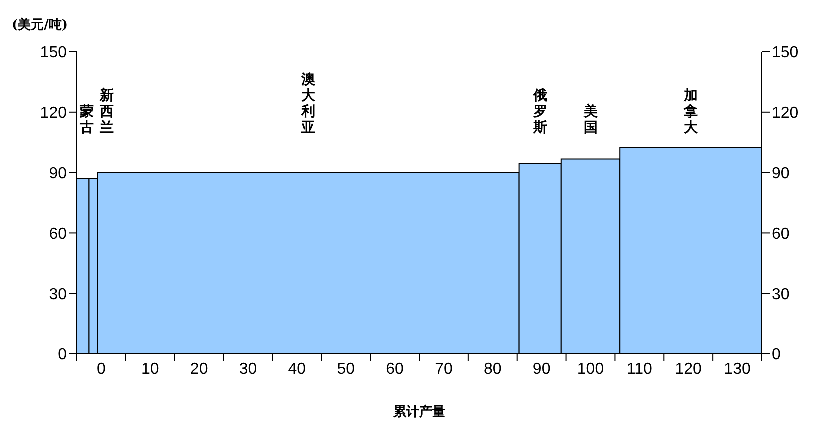 The image size is (826, 431). Describe the element at coordinates (541, 369) in the screenshot. I see `x-tick-label: 90` at that location.